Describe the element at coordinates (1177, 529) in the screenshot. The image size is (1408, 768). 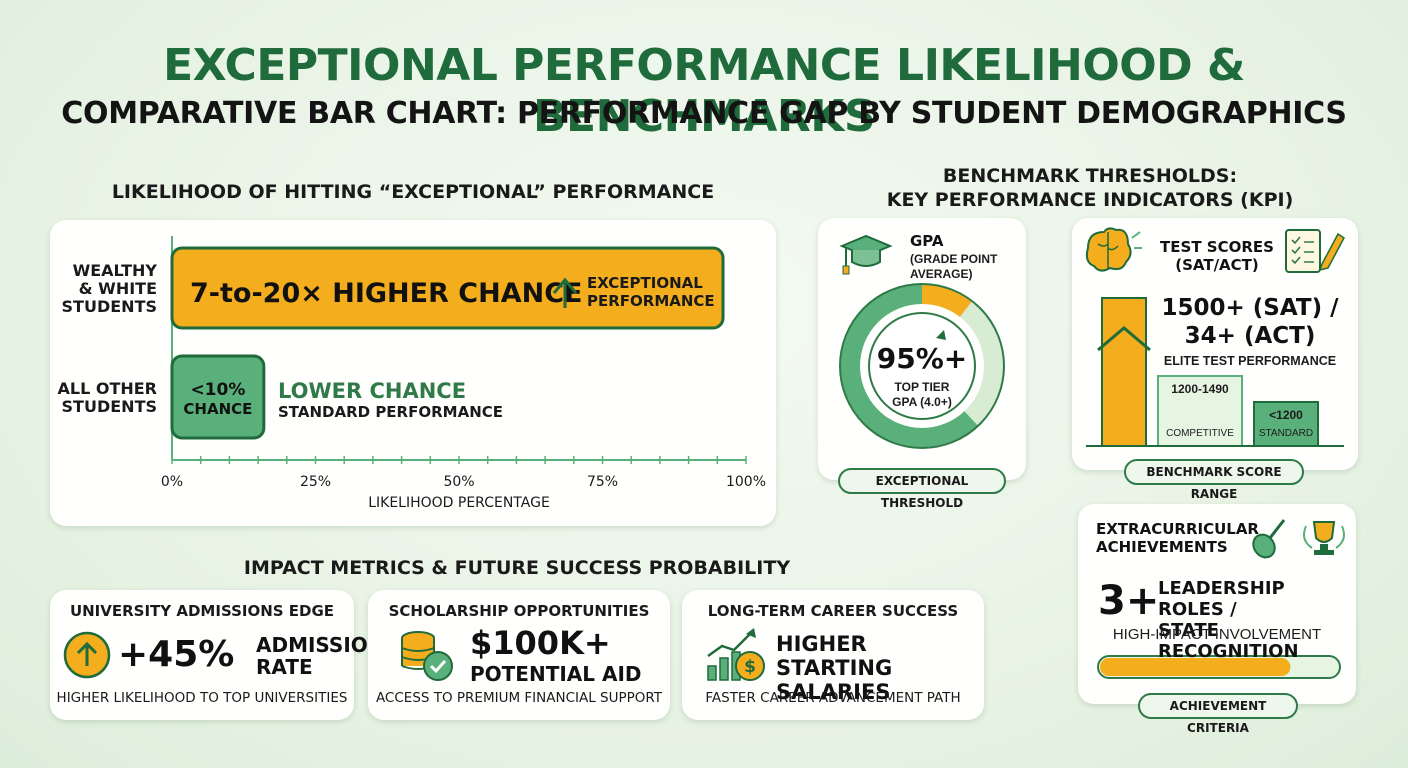
I see `extra-title-line1: EXTRACURRICULAR` at that location.